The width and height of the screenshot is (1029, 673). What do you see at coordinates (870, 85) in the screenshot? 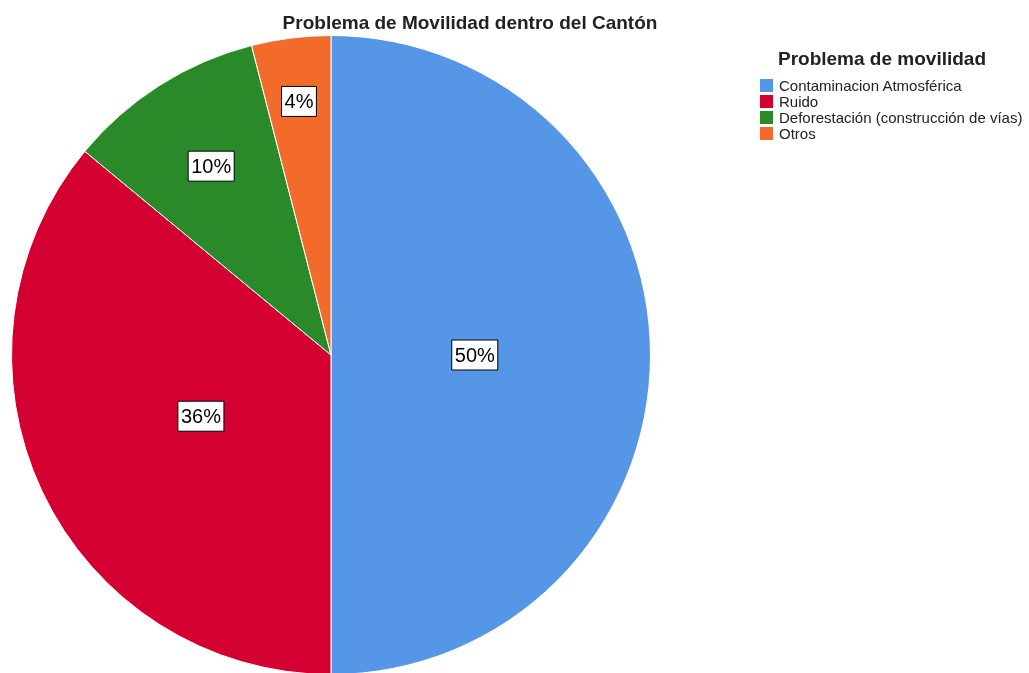
I see `legend-label: Contaminacion Atmosférica` at bounding box center [870, 85].